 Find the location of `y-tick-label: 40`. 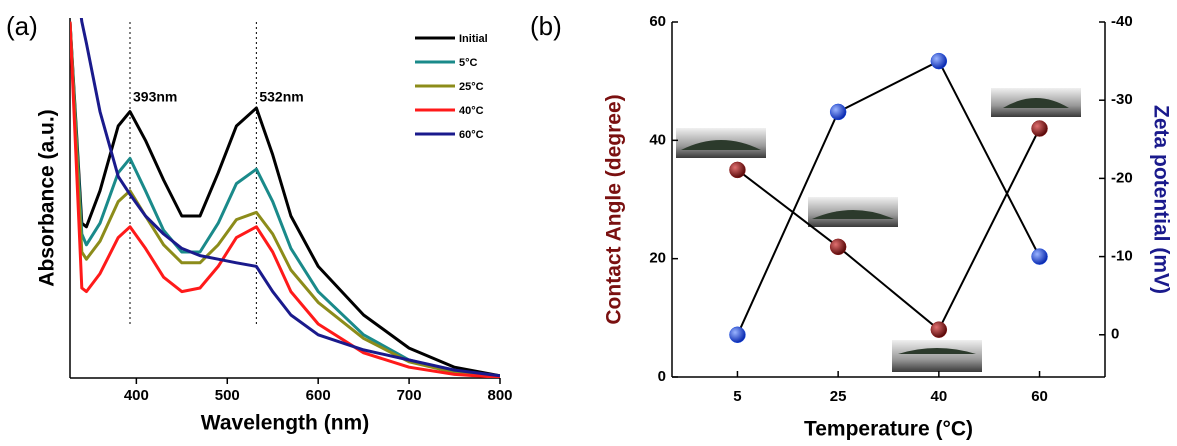

y-tick-label: 40 is located at coordinates (657, 139).